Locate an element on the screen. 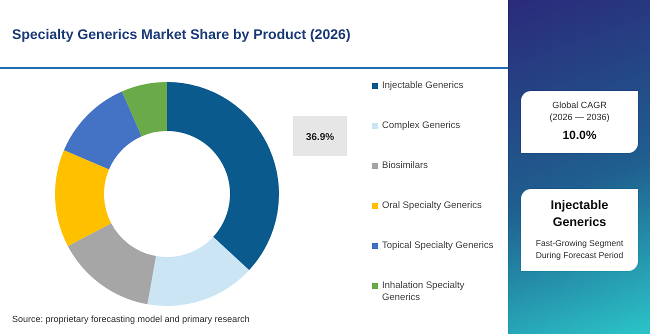  text: Fast-Growing Segment During Forecast Period is located at coordinates (579, 249).